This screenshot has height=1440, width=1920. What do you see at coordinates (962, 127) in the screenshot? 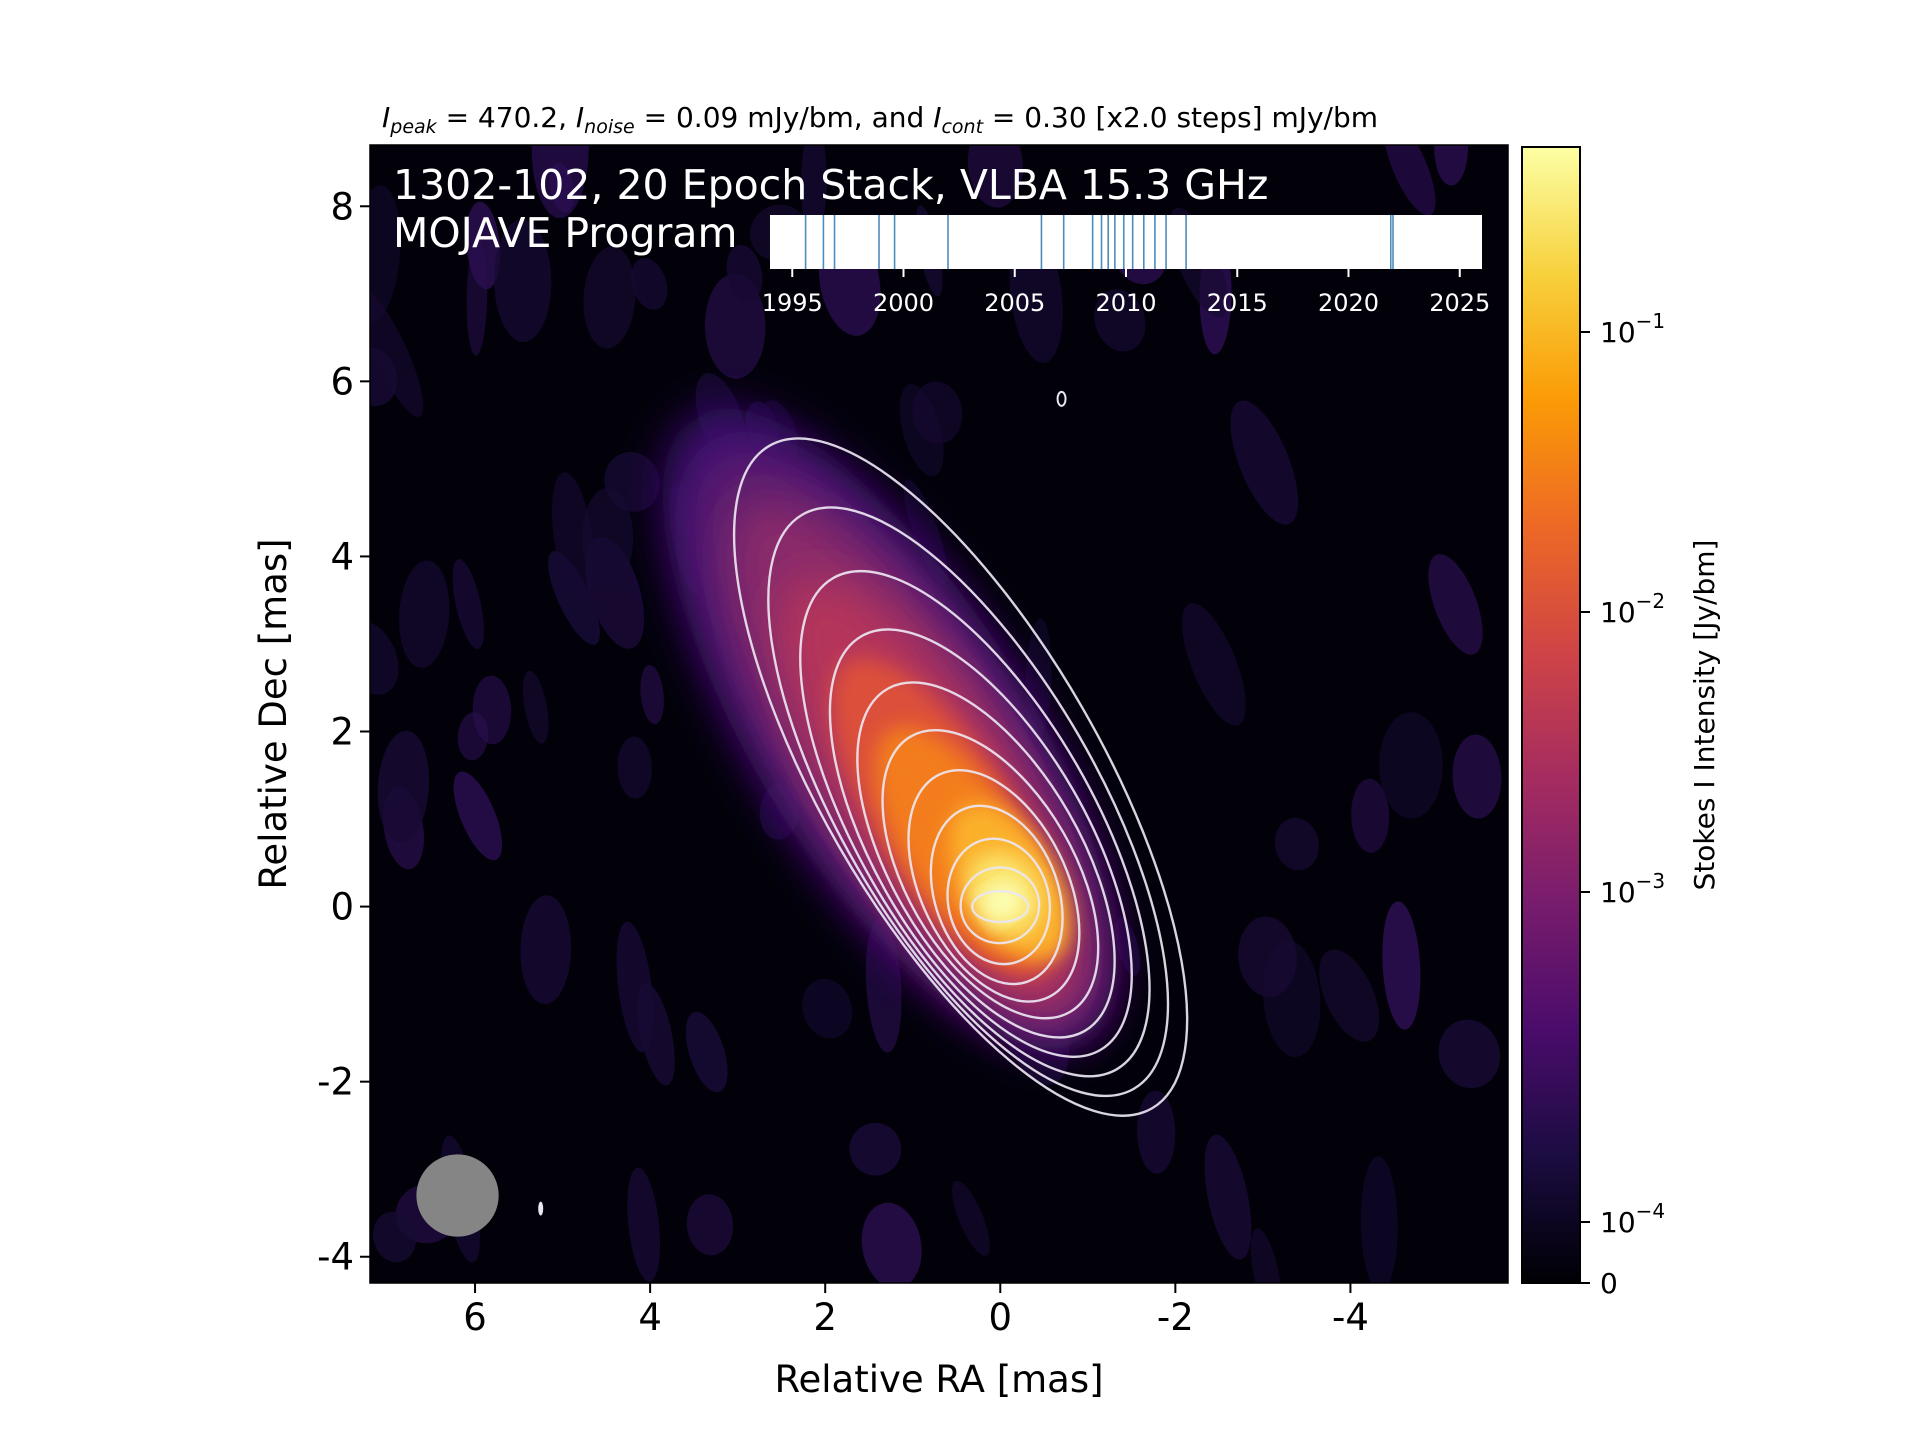
I see `cont-subscript: cont` at bounding box center [962, 127].